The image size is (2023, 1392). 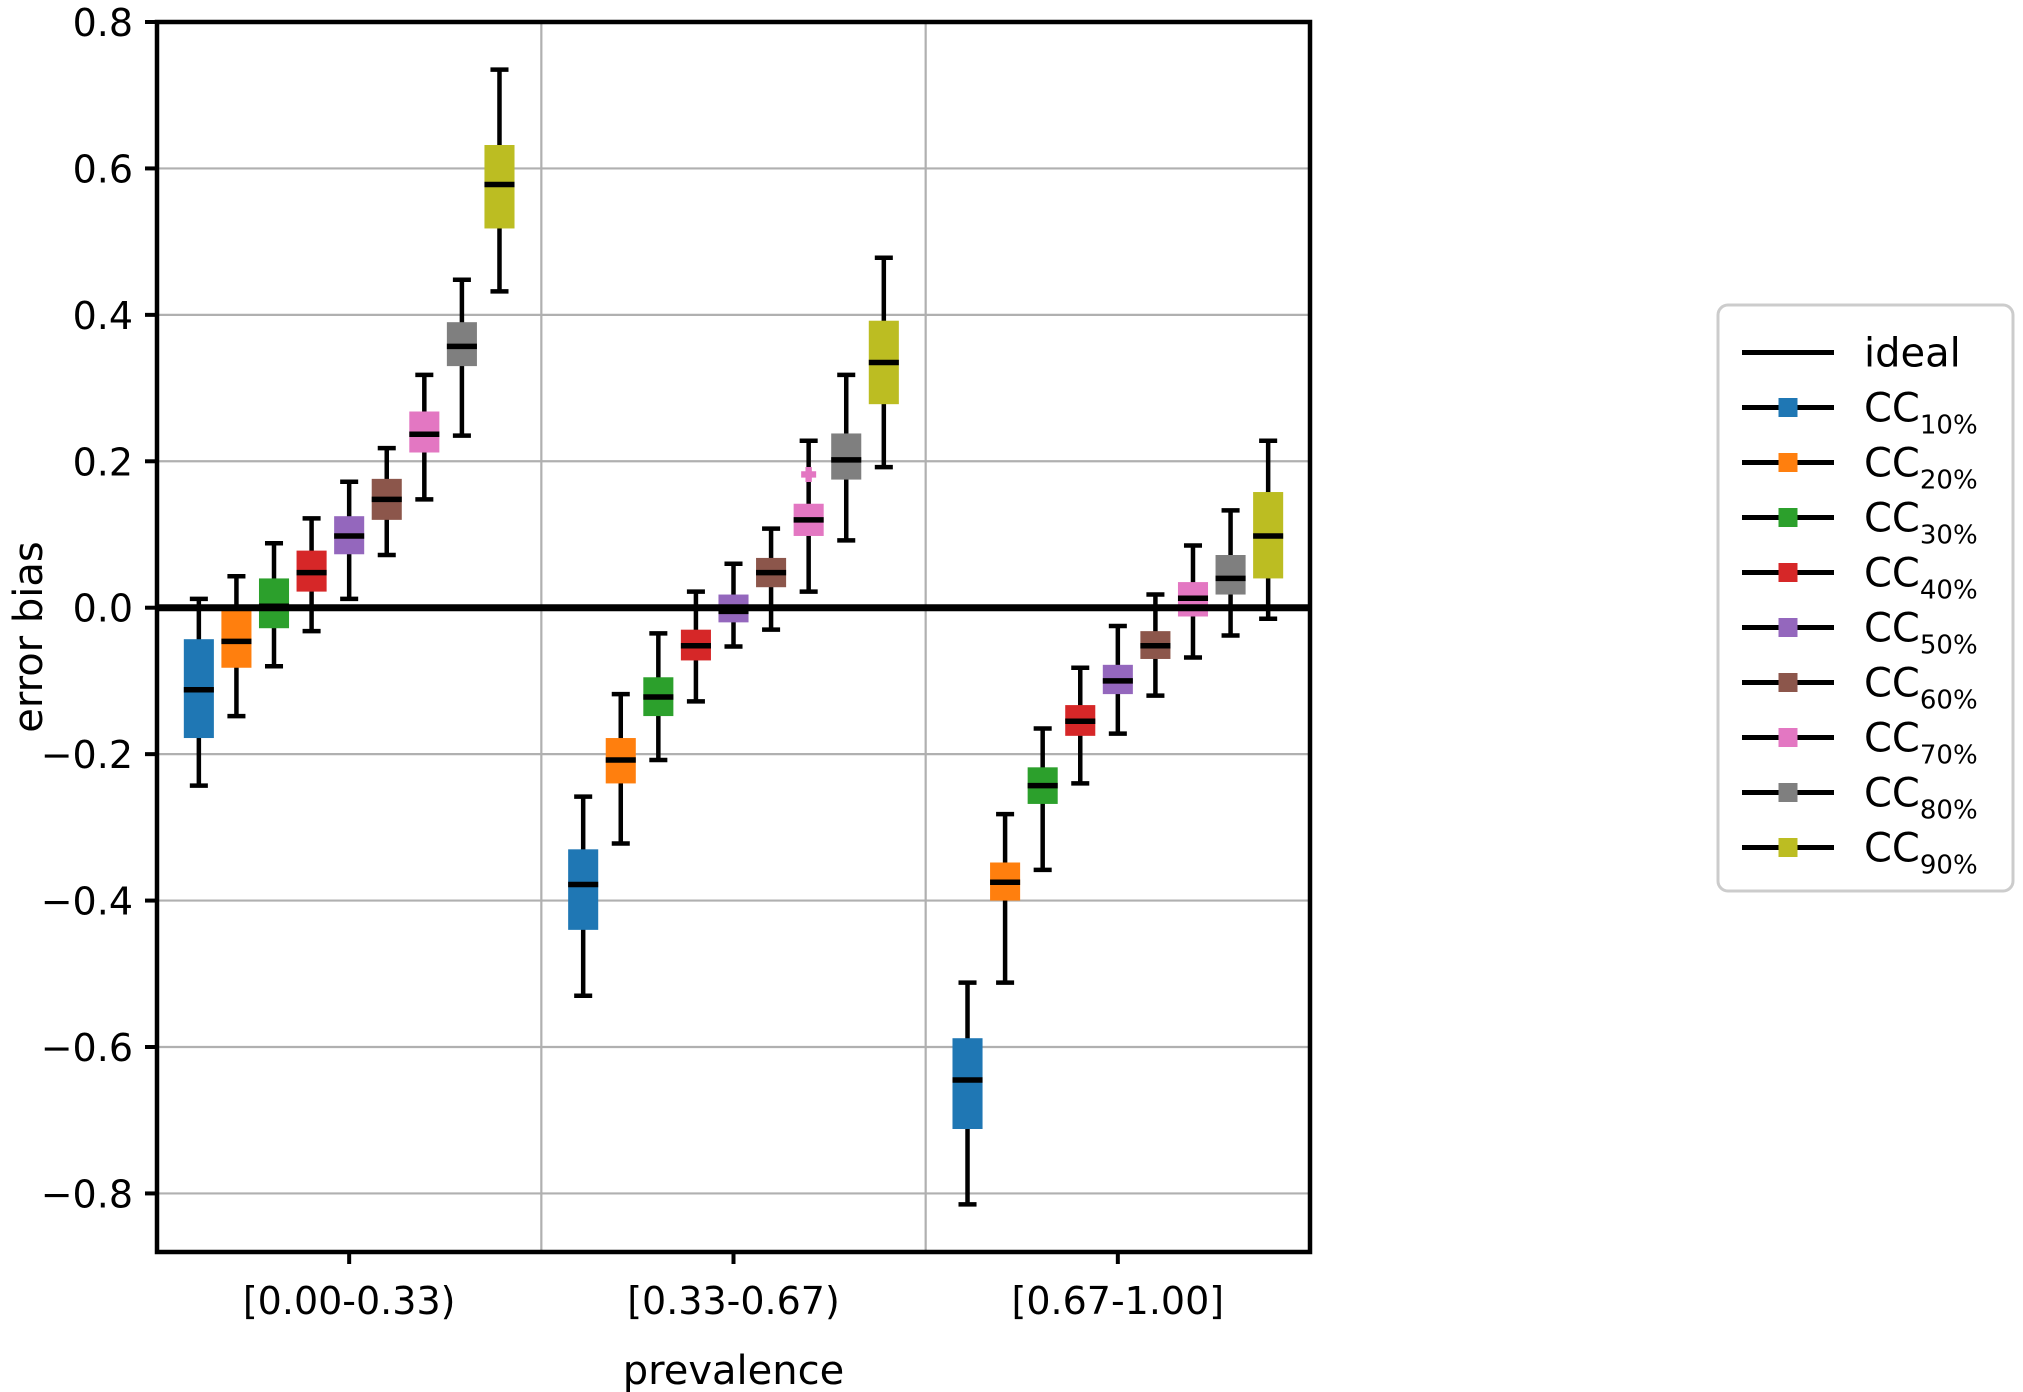 I want to click on x-tick-labels: [0.00-0.33) [0.33-0.67) [0.67-1.00], so click(x=733, y=1287).